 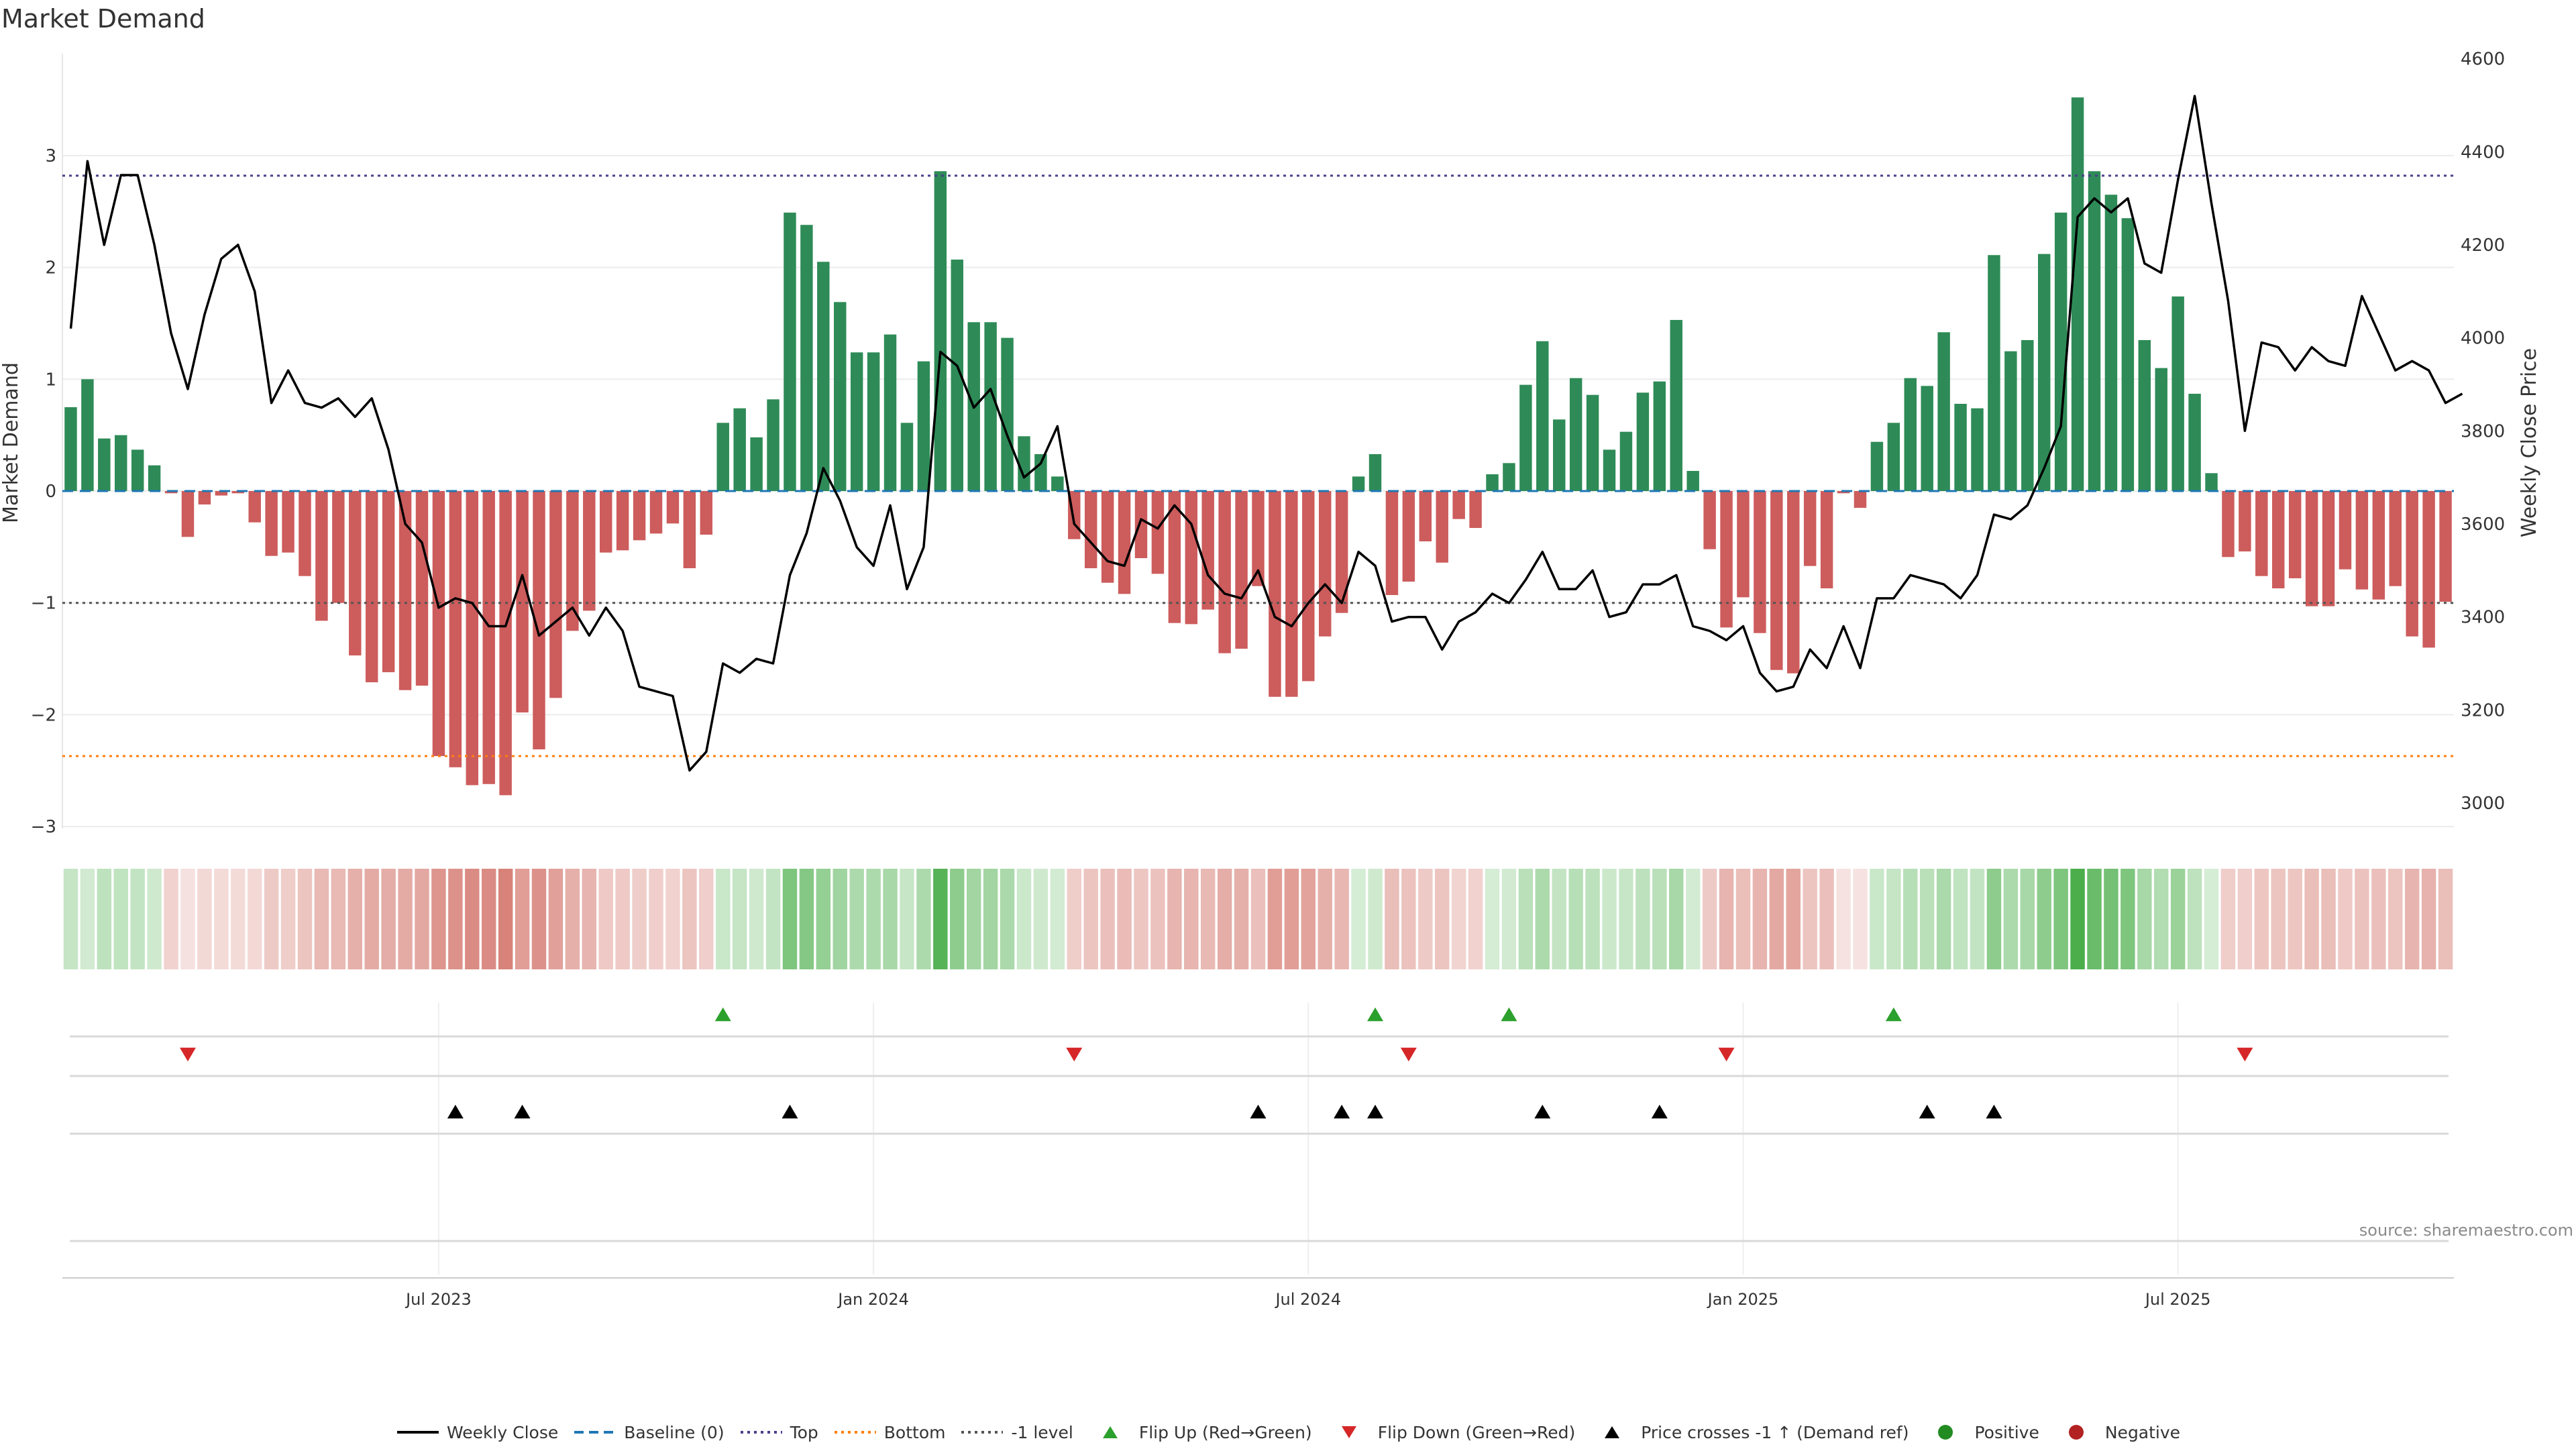 I want to click on legend-label: Negative, so click(x=2142, y=1432).